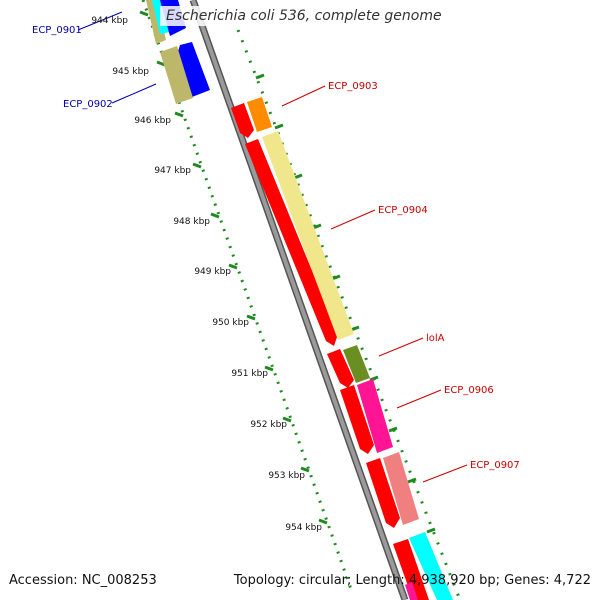  I want to click on tick-label: 947 kbp, so click(172, 171).